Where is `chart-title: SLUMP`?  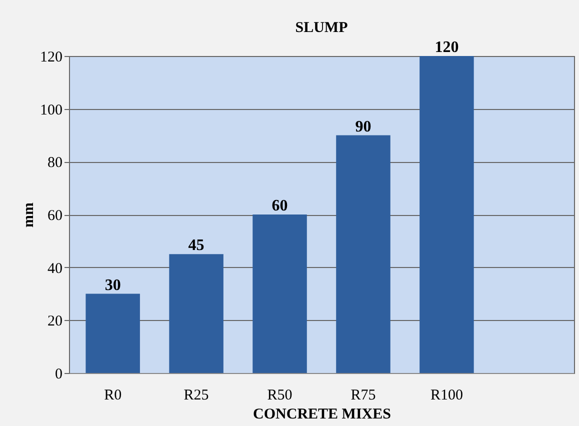
chart-title: SLUMP is located at coordinates (321, 28).